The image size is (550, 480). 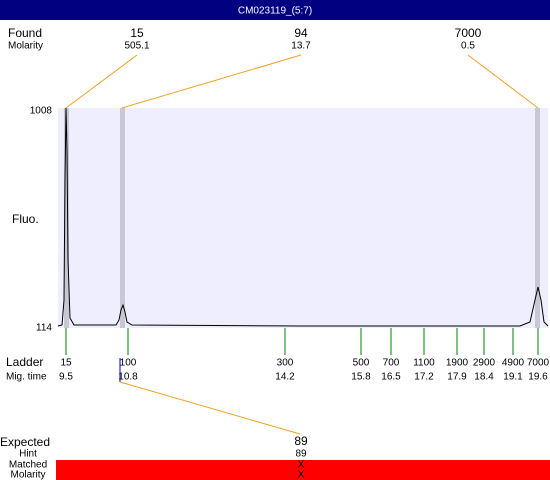 I want to click on title: CM023119_(5:7), so click(x=275, y=11).